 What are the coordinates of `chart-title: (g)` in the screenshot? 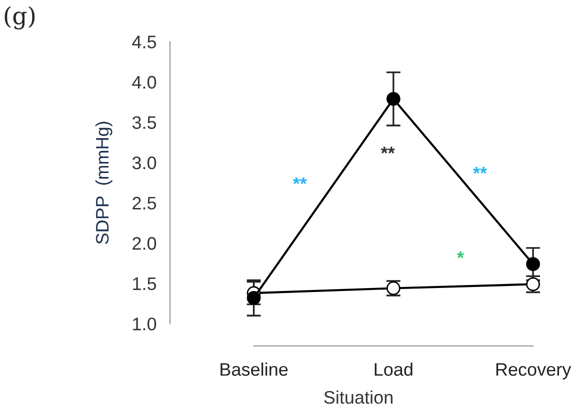 It's located at (19, 18).